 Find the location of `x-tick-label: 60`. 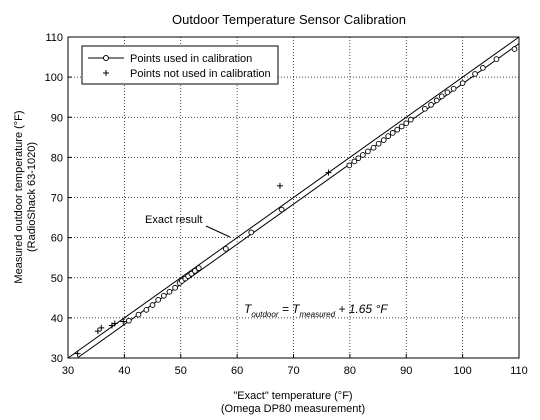

x-tick-label: 60 is located at coordinates (237, 371).